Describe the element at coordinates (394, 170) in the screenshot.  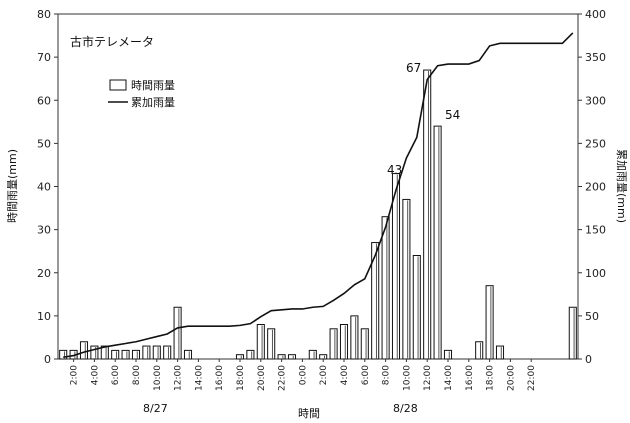
I see `data-label-43: 43` at that location.